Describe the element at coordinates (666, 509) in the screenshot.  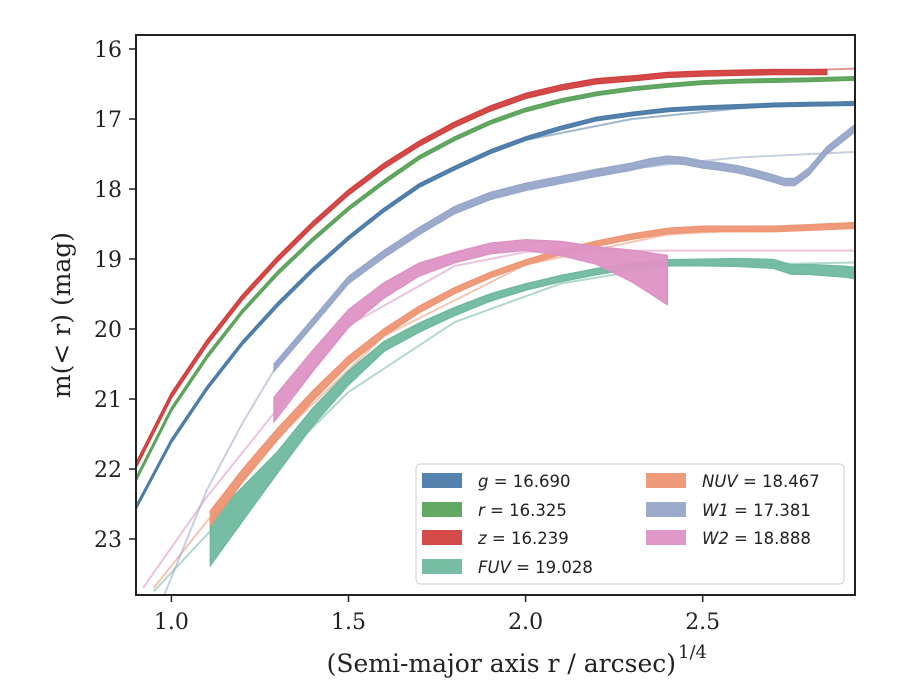
I see `series-5-legend-swatch` at that location.